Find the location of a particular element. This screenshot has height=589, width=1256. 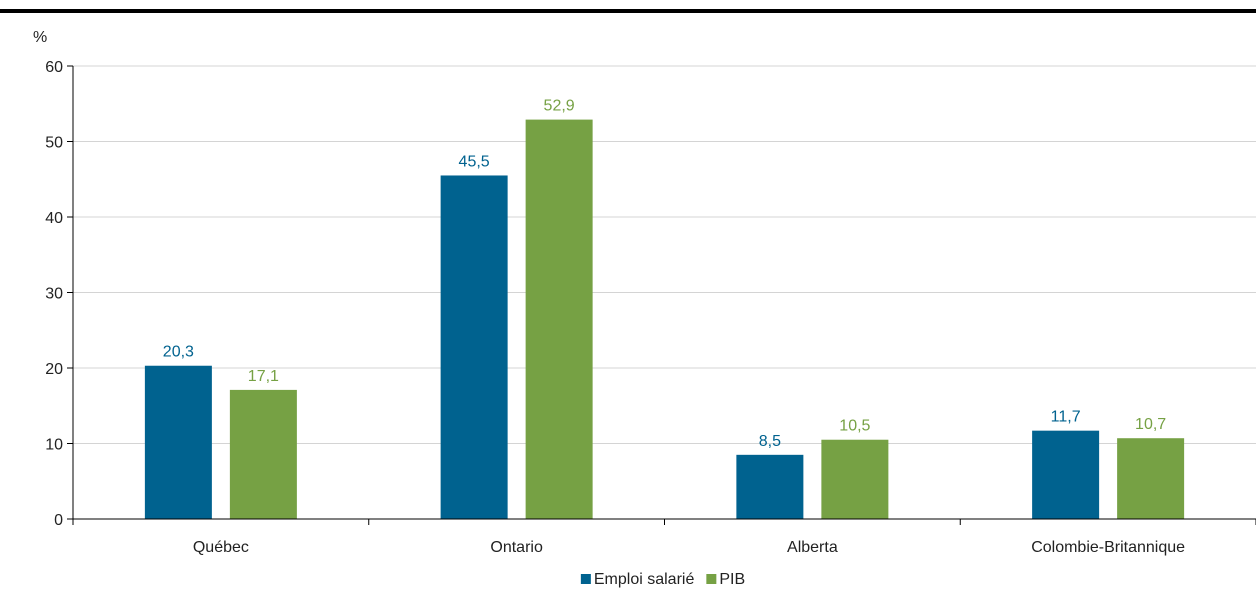

legend-label: Emploi salarié is located at coordinates (644, 579).